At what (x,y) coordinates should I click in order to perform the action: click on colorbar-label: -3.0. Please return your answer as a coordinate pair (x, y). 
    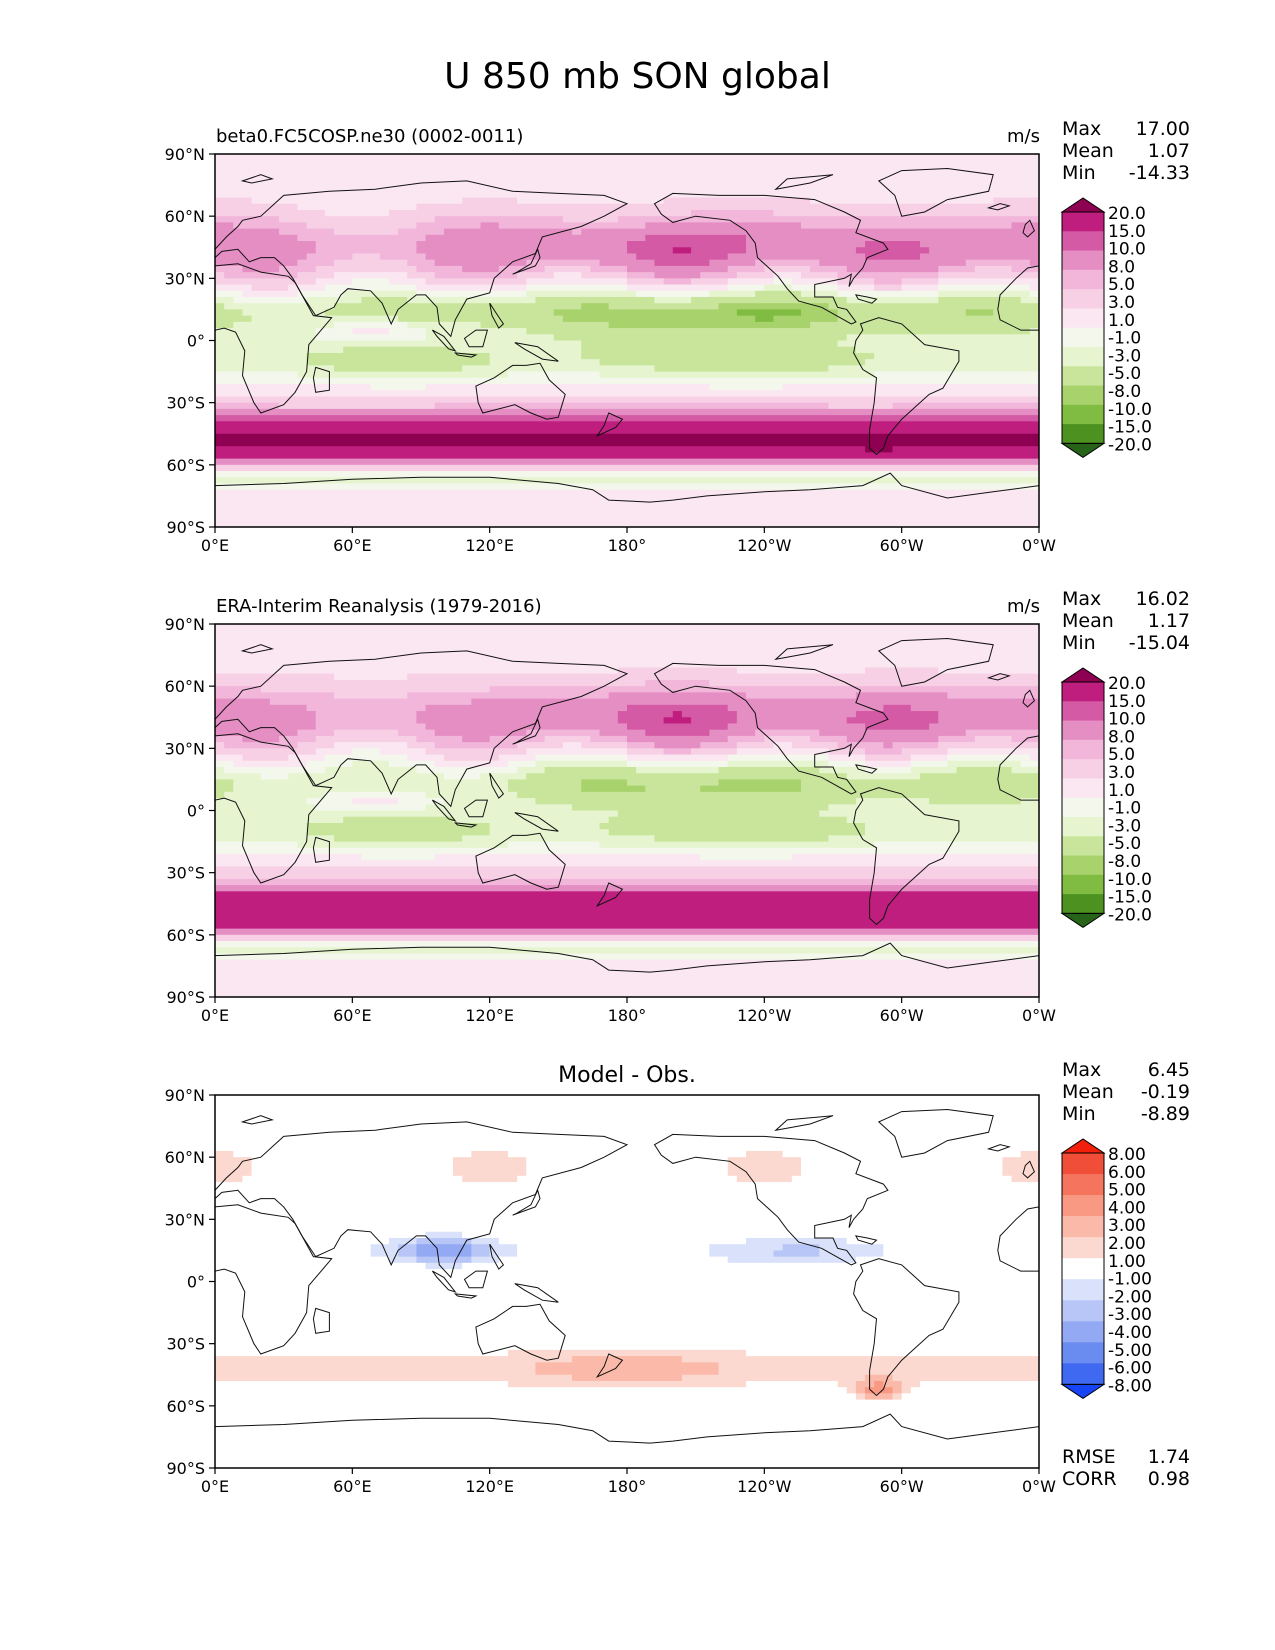
    Looking at the image, I should click on (1124, 356).